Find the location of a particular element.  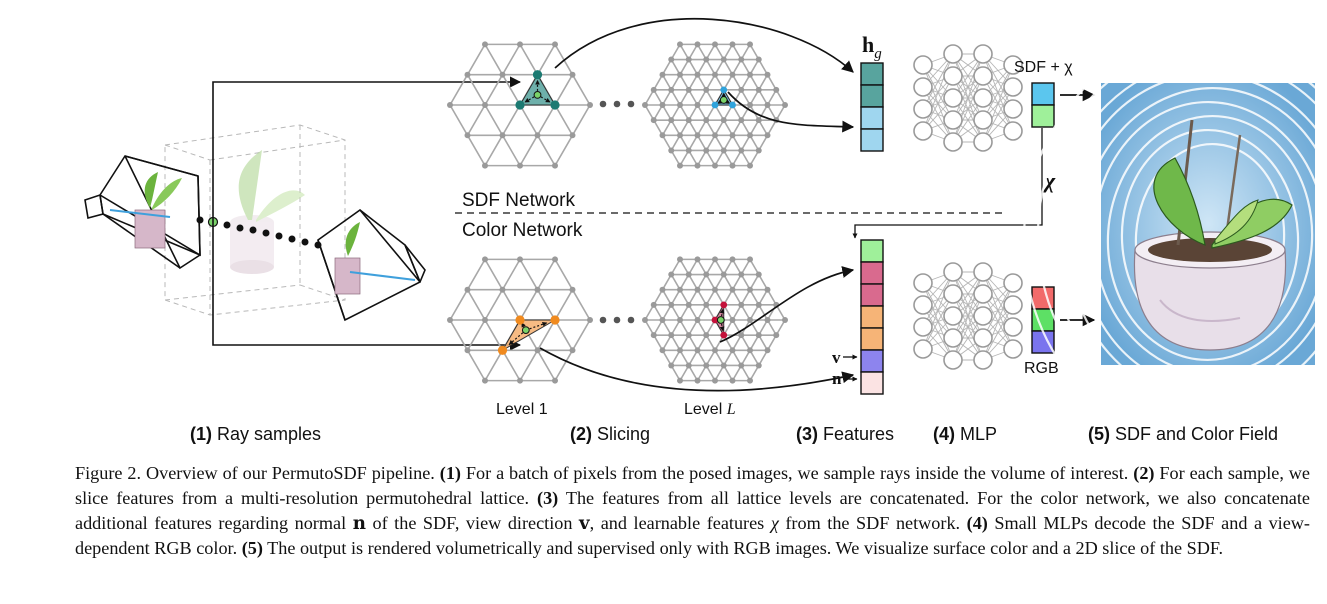

rgb-output-vector is located at coordinates (1043, 320).